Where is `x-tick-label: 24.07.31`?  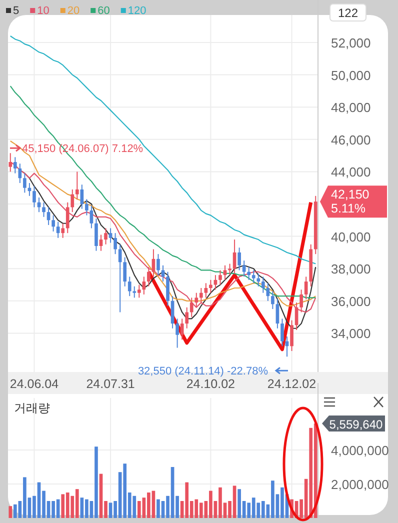 x-tick-label: 24.07.31 is located at coordinates (110, 384).